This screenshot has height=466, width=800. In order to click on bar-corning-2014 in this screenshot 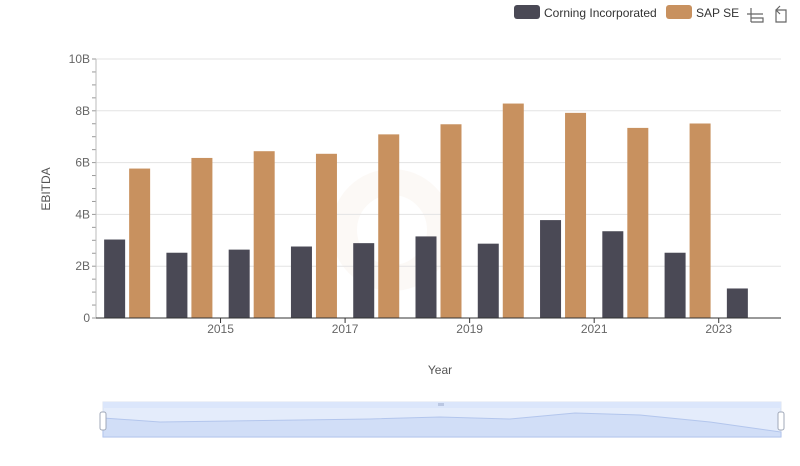, I will do `click(115, 278)`.